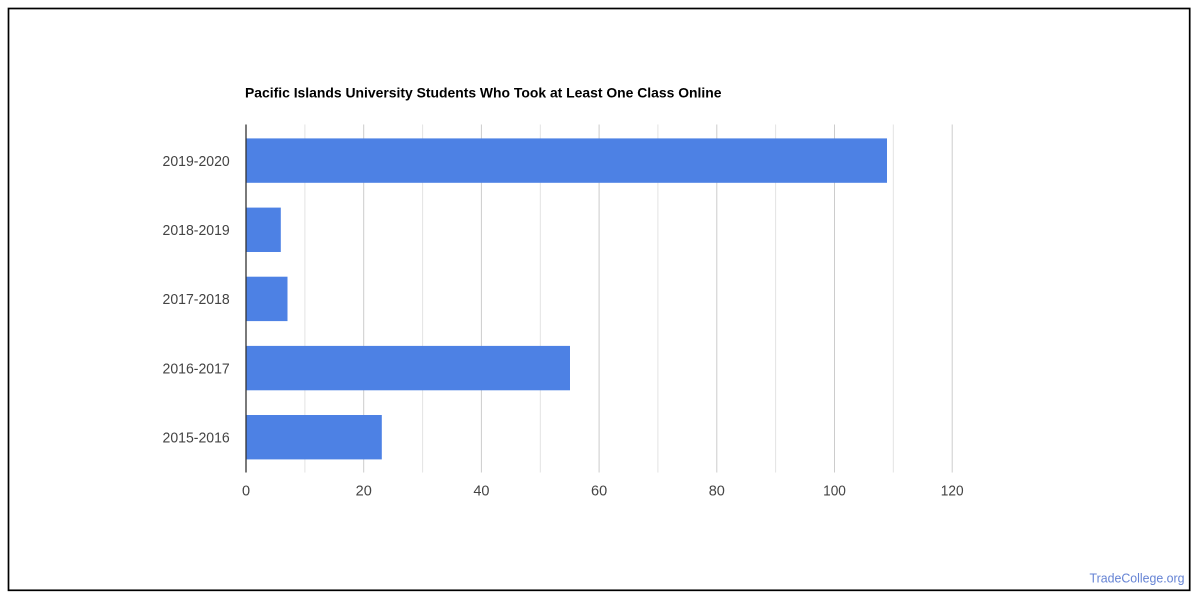  Describe the element at coordinates (599, 491) in the screenshot. I see `svg-text: 60` at that location.